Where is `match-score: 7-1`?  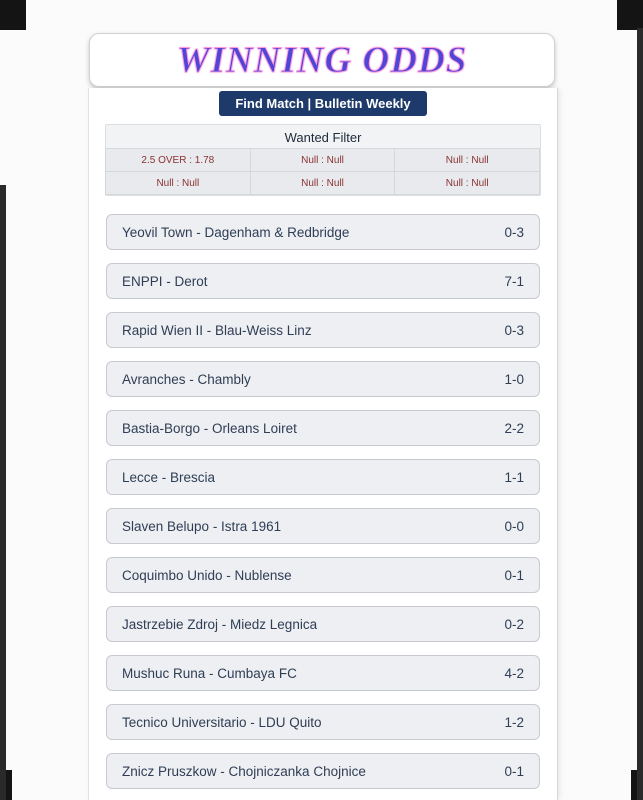
match-score: 7-1 is located at coordinates (514, 281).